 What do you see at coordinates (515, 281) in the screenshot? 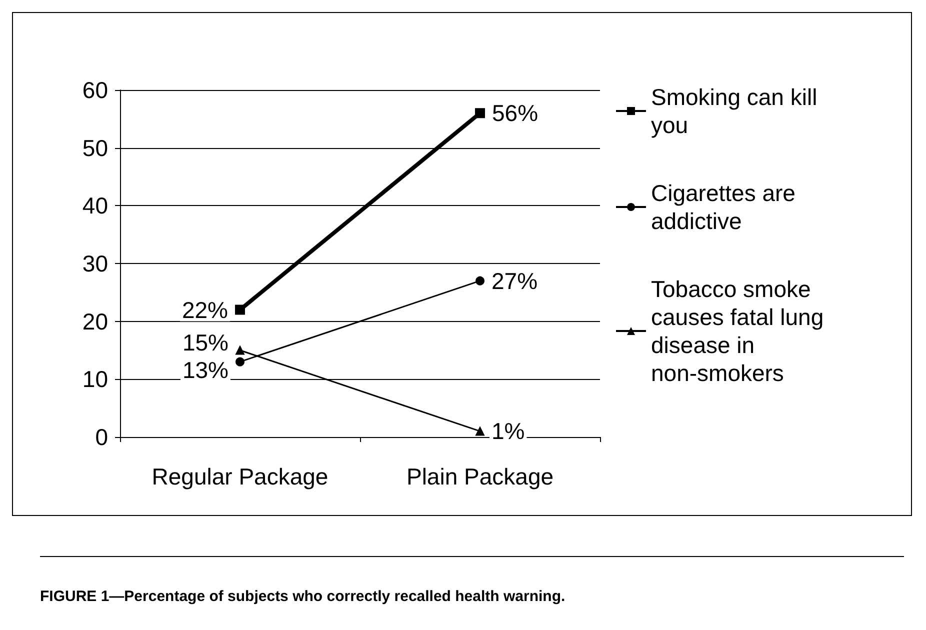
I see `data-label: 27%` at bounding box center [515, 281].